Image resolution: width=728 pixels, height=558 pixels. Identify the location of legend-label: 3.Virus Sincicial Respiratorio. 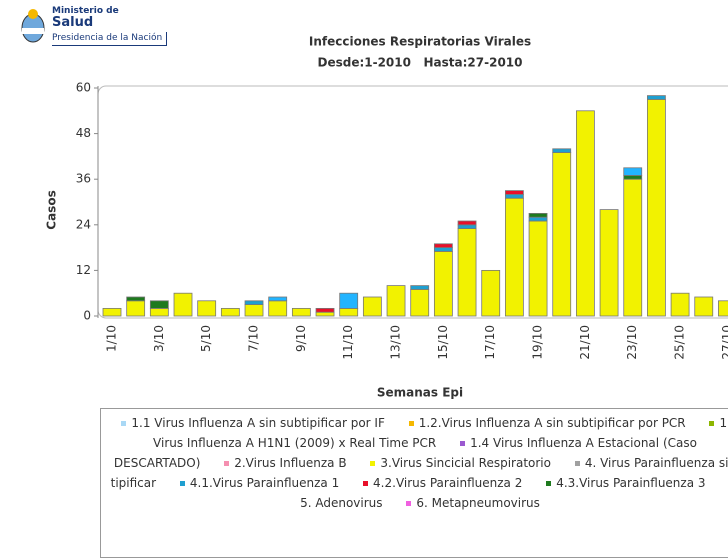
(465, 463).